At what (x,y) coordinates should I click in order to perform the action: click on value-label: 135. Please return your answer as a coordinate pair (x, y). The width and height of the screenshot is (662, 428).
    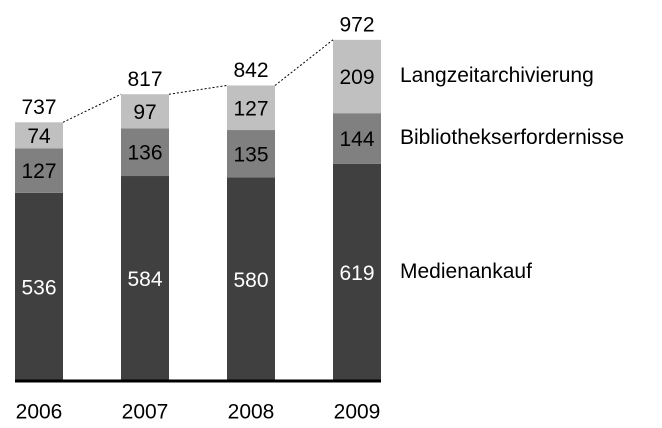
    Looking at the image, I should click on (250, 154).